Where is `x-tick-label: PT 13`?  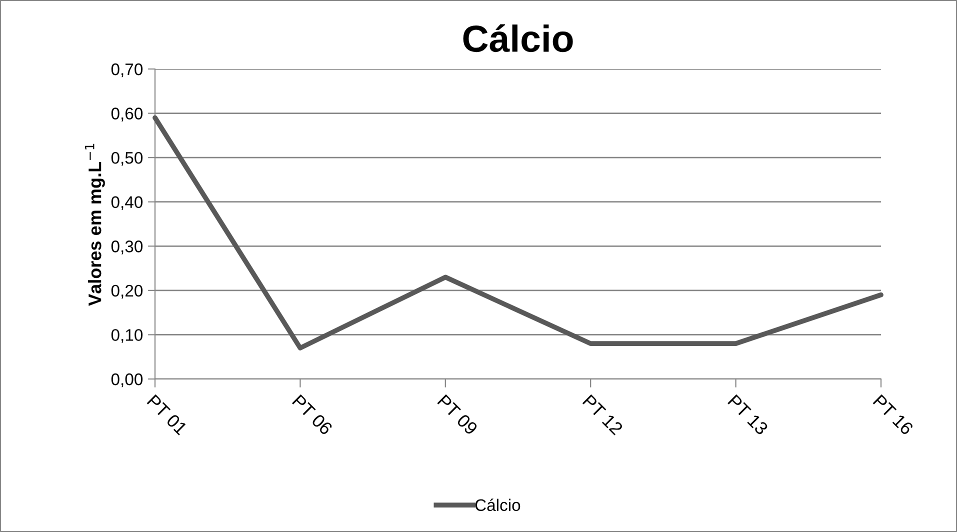
x-tick-label: PT 13 is located at coordinates (748, 415).